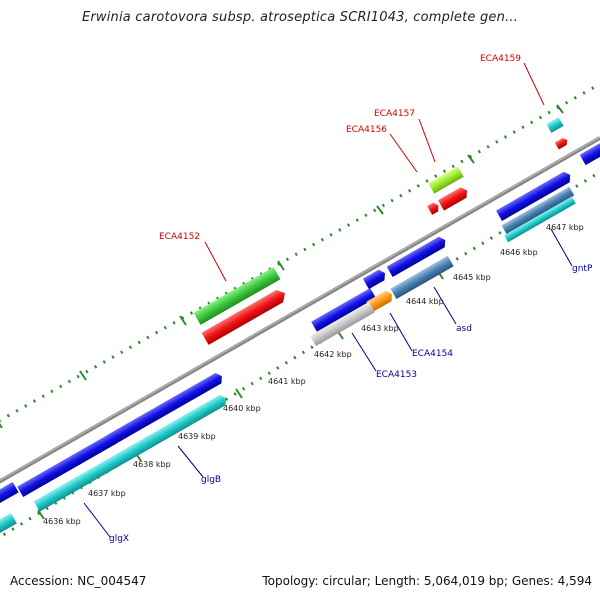  Describe the element at coordinates (446, 180) in the screenshot. I see `gene-arrow-lime` at that location.